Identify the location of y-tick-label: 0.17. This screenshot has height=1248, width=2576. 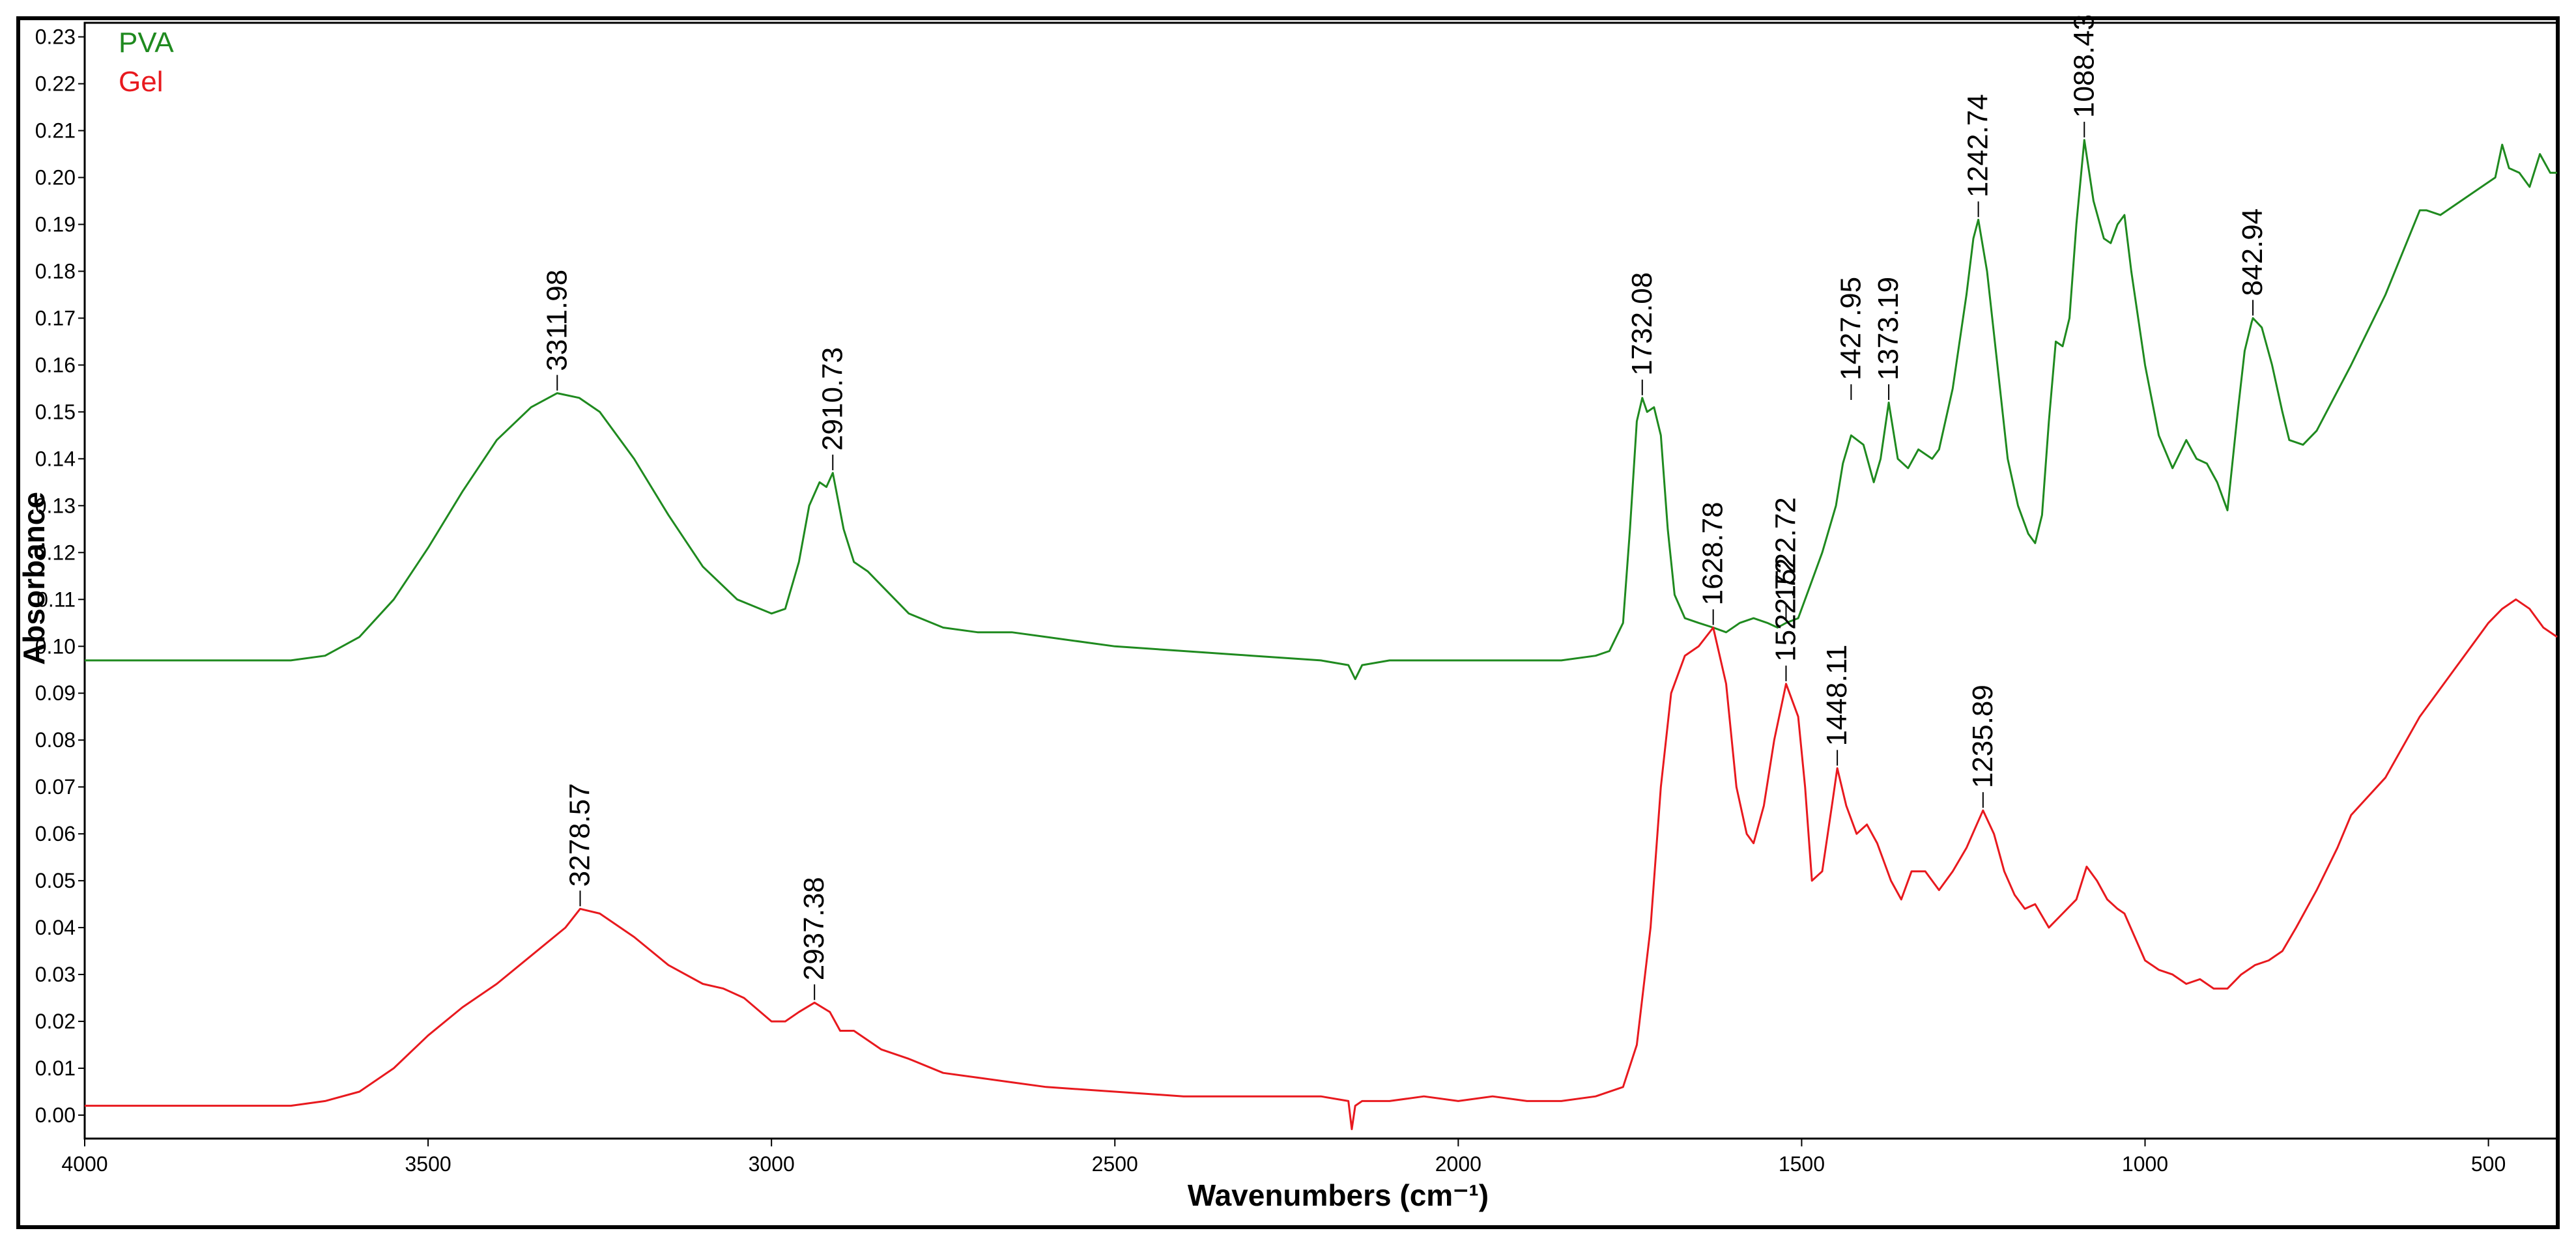
(55, 318).